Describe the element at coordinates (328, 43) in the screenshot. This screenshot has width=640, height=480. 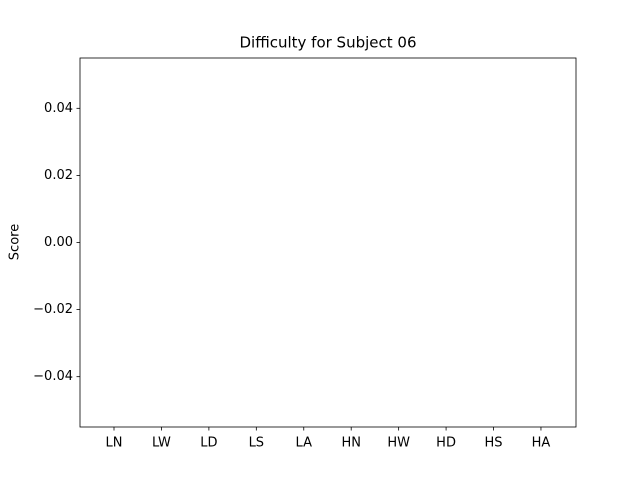
I see `chart-title: Difficulty for Subject 06` at that location.